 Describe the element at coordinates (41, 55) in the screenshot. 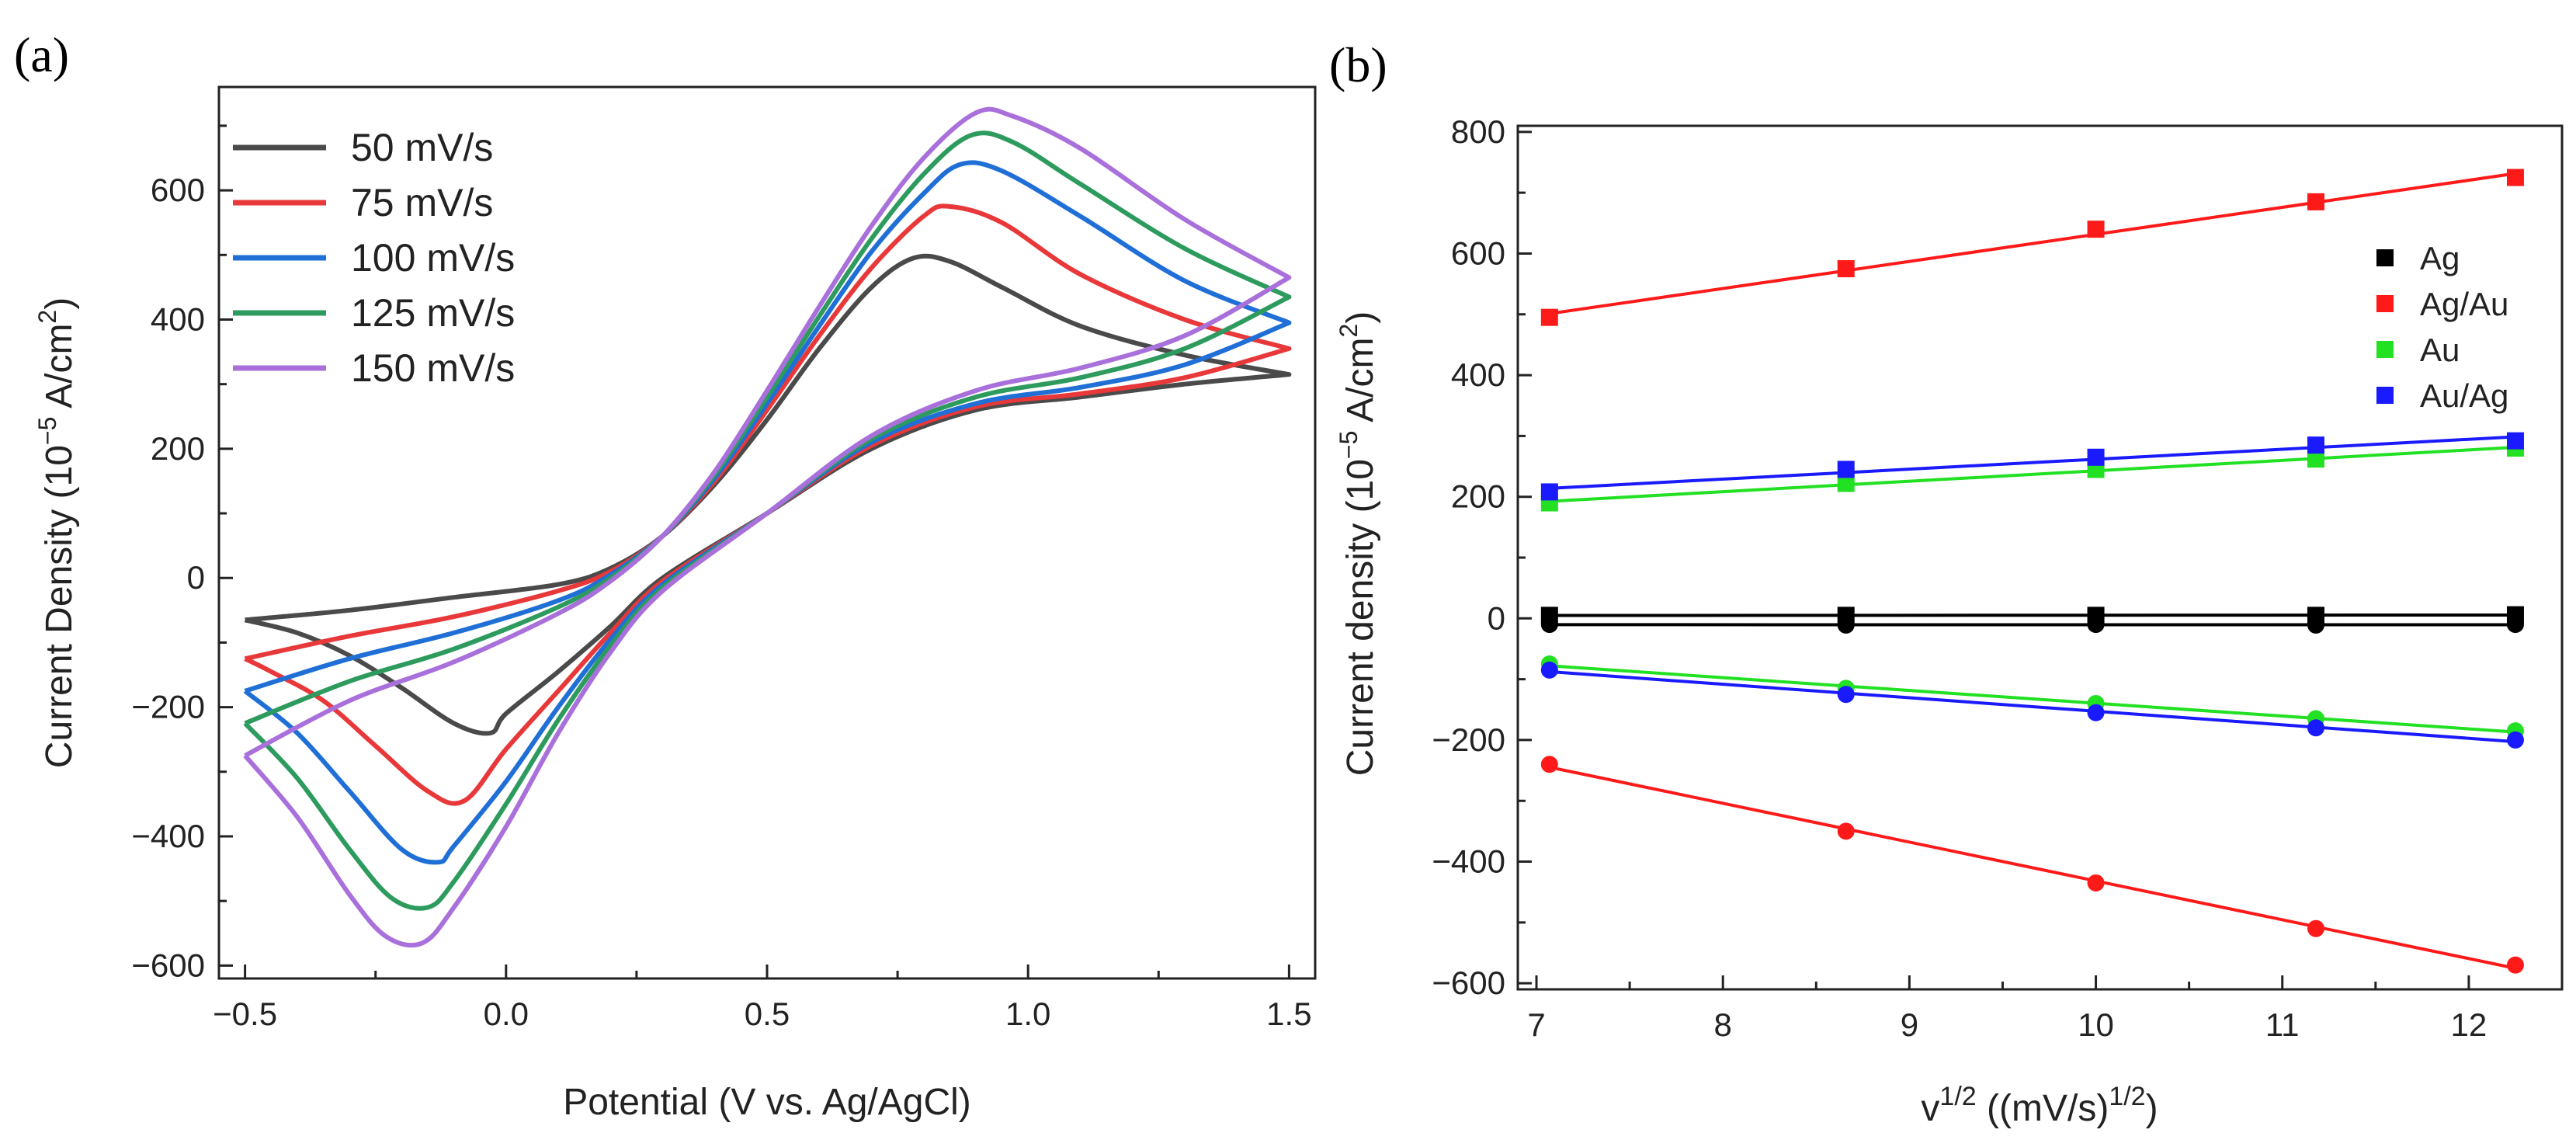

I see `panel-a-label: (a)` at that location.